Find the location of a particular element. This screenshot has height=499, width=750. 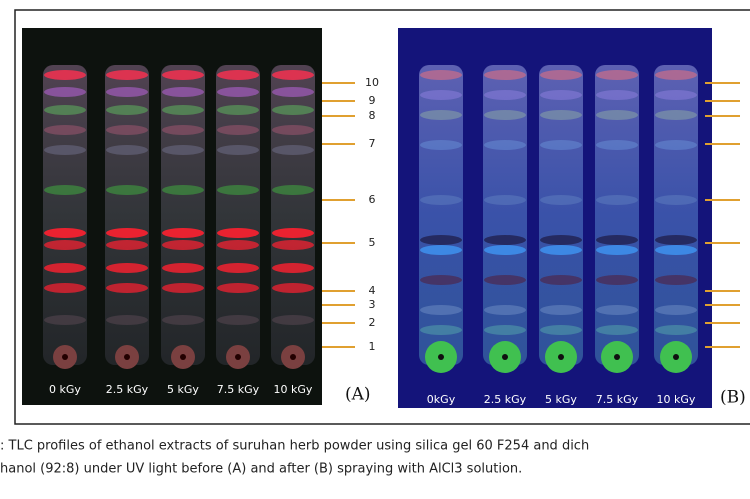

lane-label: 0 kGy is located at coordinates (65, 389).